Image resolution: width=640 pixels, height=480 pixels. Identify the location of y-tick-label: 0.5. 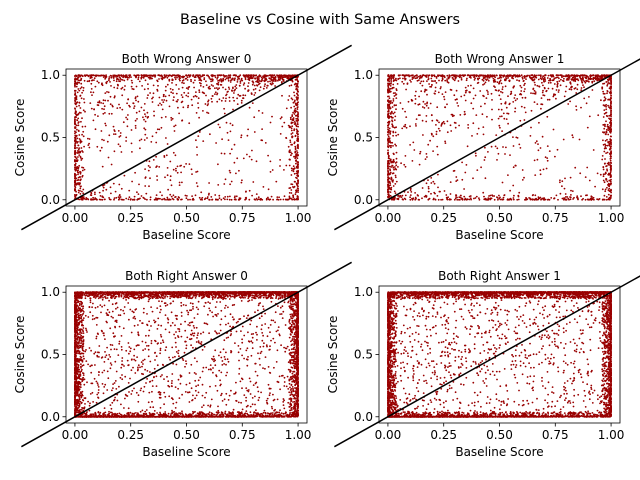
(50, 138).